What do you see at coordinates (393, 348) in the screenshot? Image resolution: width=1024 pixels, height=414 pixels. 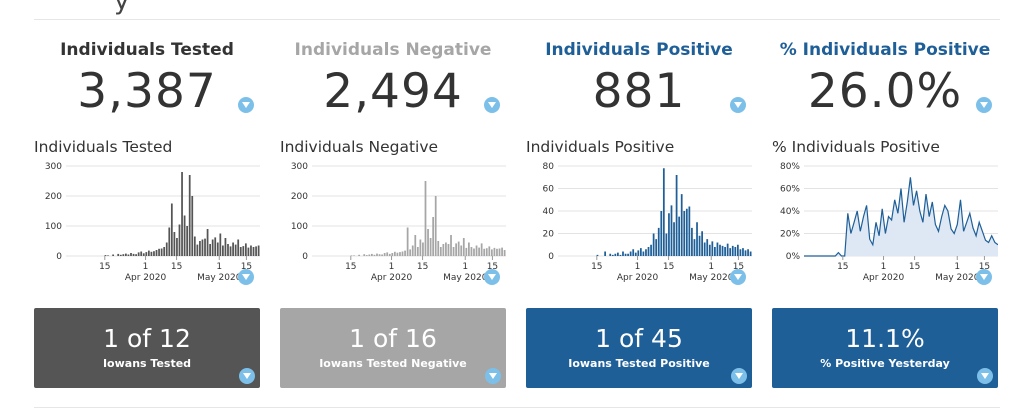 I see `stat-tile: 1 of 16 Iowans Tested Negative` at bounding box center [393, 348].